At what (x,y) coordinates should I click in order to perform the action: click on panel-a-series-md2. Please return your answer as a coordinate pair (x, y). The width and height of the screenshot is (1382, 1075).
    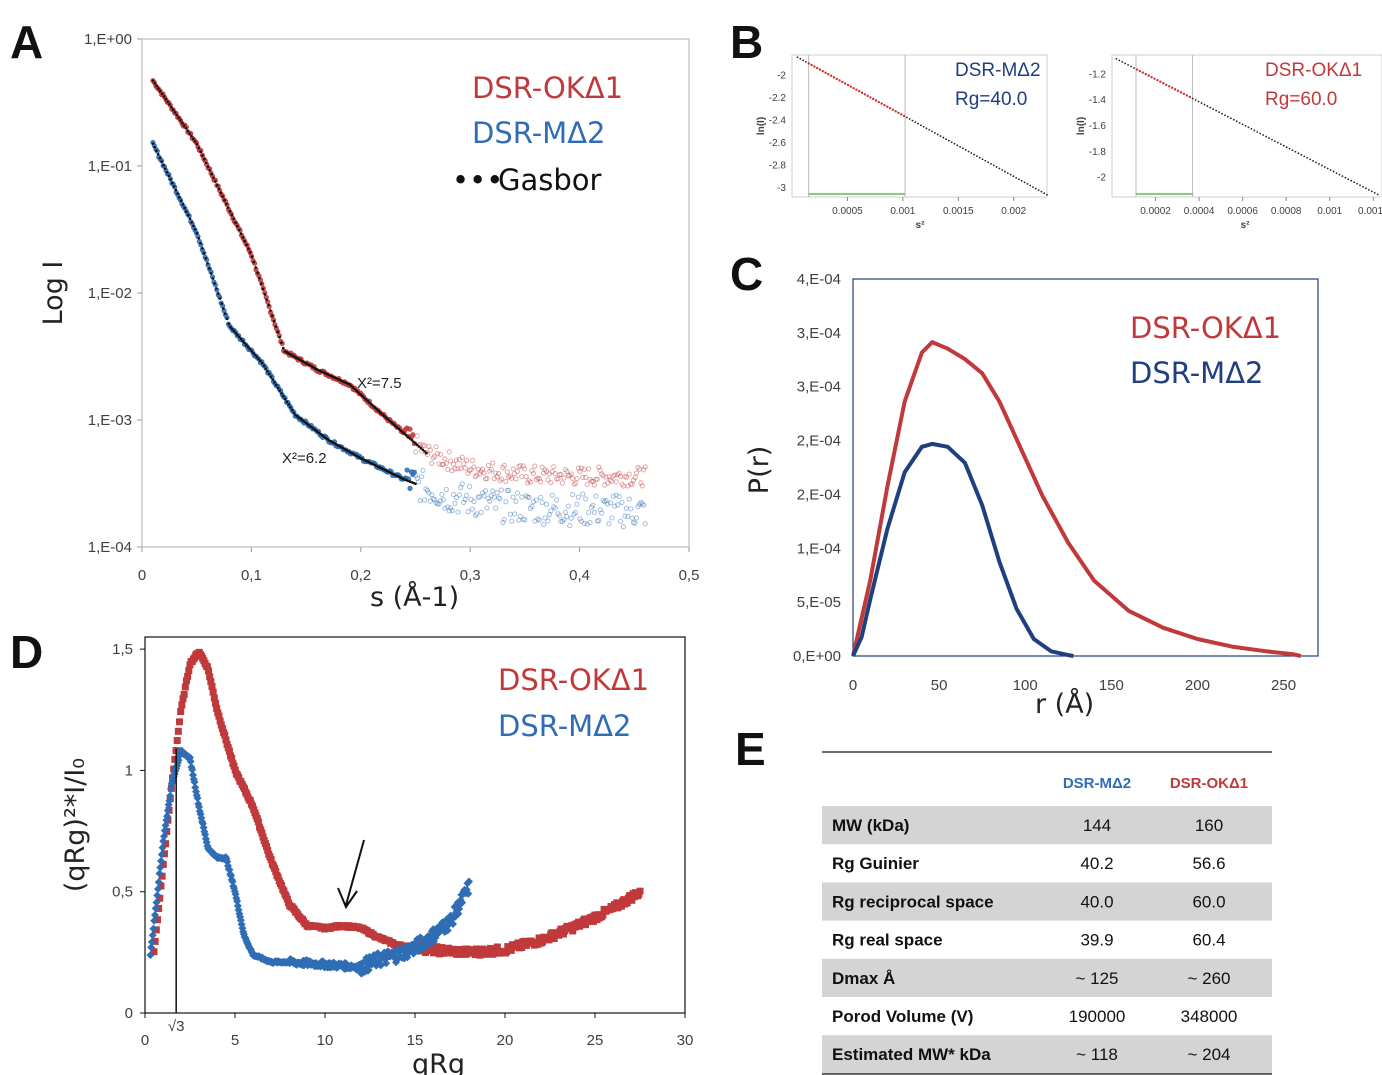
    Looking at the image, I should click on (399, 334).